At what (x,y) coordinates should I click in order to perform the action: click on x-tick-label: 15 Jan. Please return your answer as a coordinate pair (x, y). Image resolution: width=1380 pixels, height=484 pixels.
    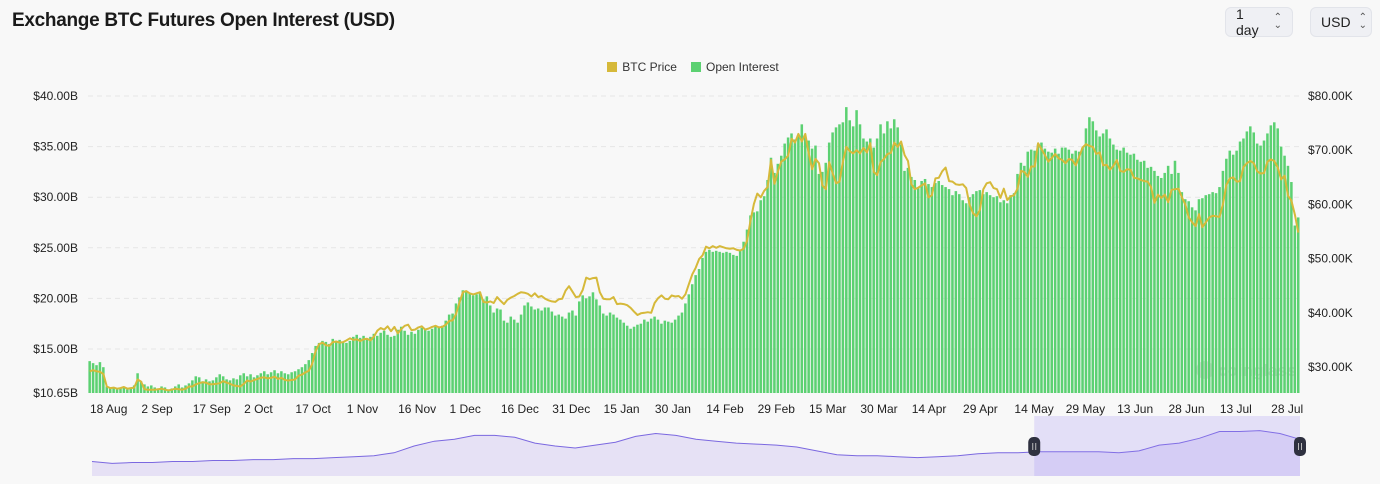
    Looking at the image, I should click on (622, 409).